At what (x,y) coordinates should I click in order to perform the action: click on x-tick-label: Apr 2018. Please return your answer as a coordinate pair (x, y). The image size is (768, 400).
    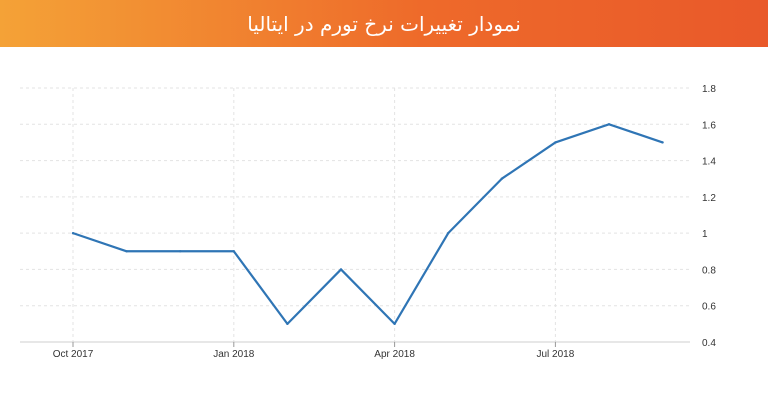
    Looking at the image, I should click on (394, 354).